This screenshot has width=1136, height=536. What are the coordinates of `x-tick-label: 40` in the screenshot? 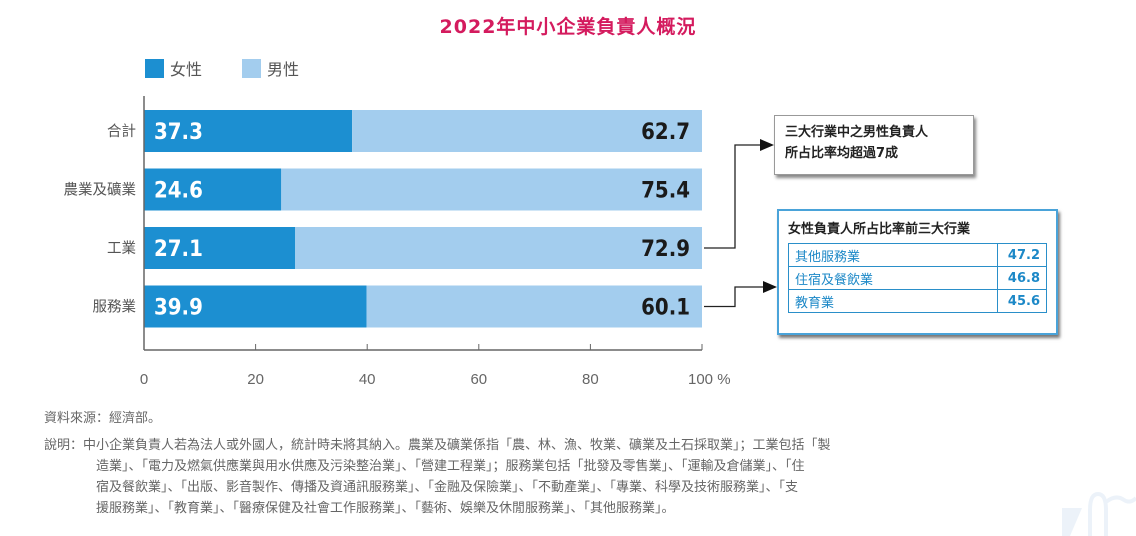 It's located at (367, 379).